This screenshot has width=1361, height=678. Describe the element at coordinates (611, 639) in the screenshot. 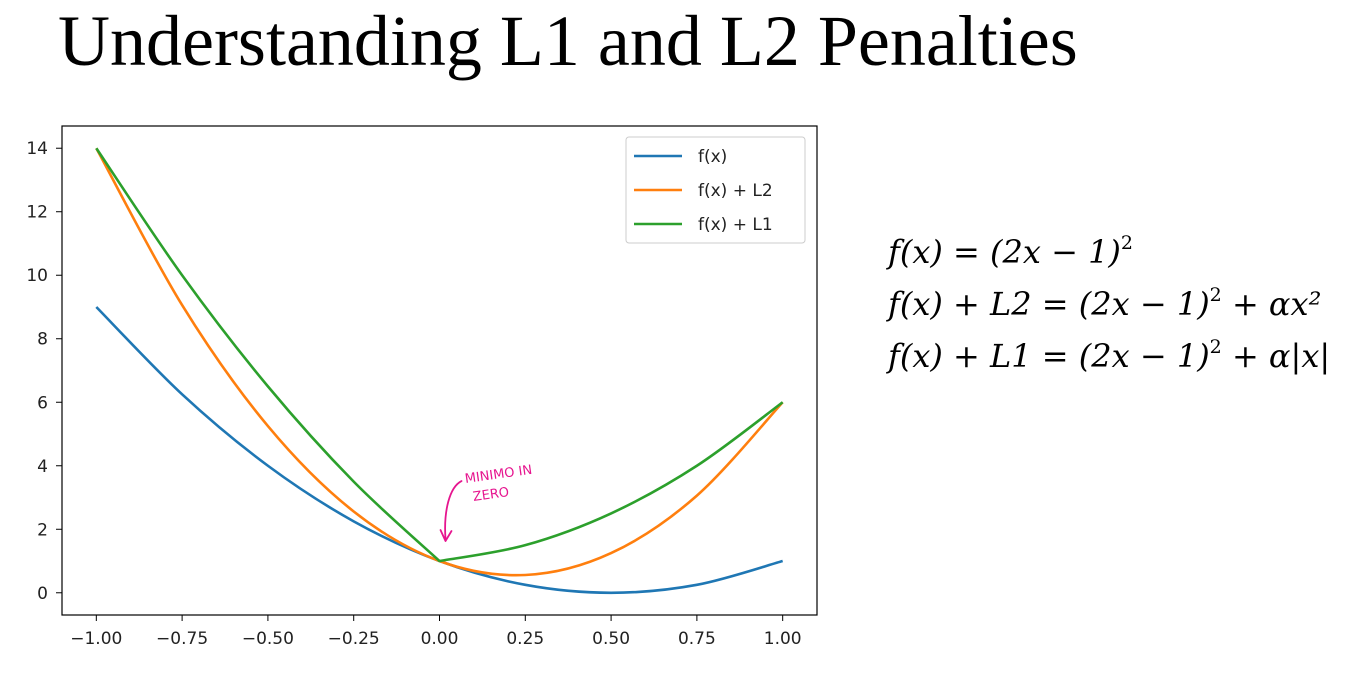

I see `x-tick-label: 0.50` at that location.